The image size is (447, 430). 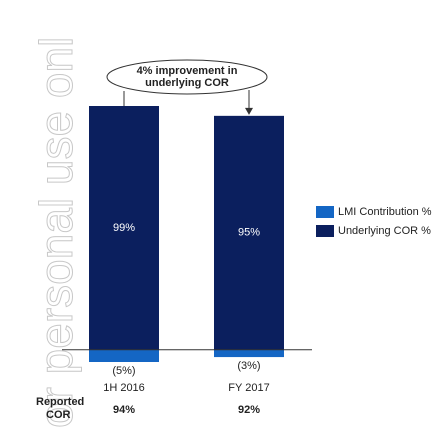 I want to click on annotation: 4% improvement in underlying COR, so click(x=187, y=77).